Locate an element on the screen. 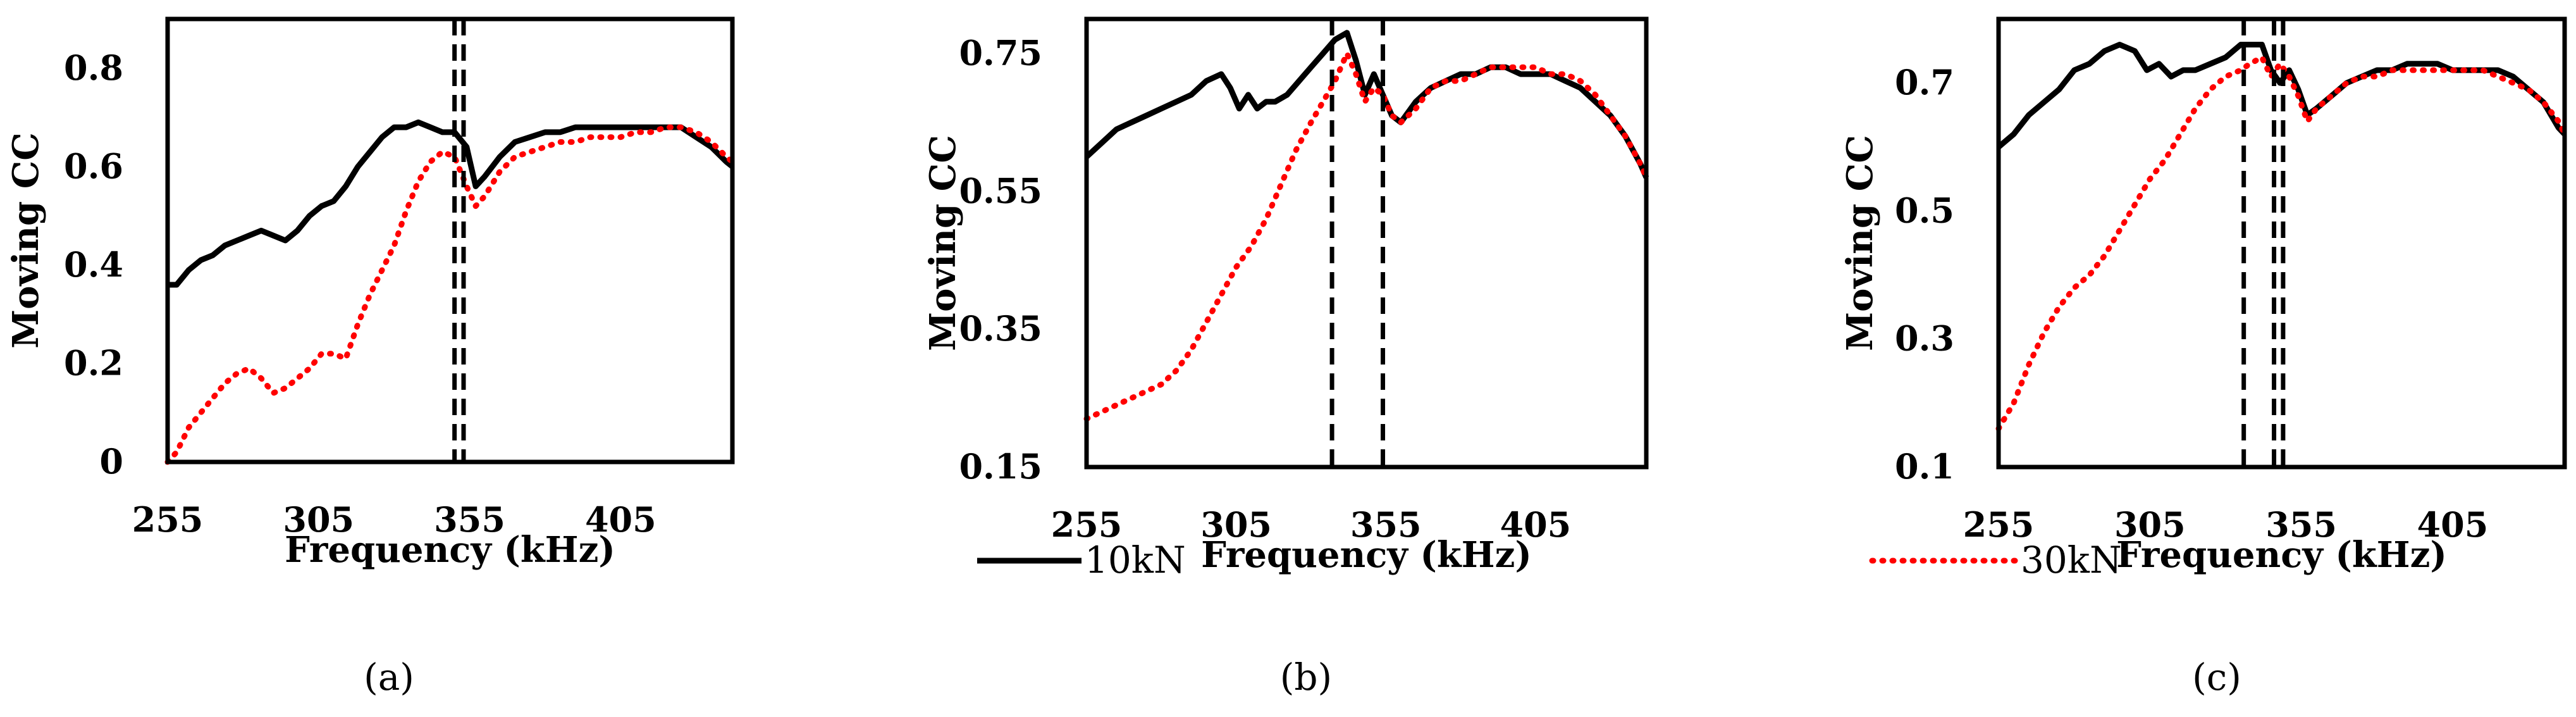 The height and width of the screenshot is (717, 2576). y-tick-label: 0.55 is located at coordinates (1000, 191).